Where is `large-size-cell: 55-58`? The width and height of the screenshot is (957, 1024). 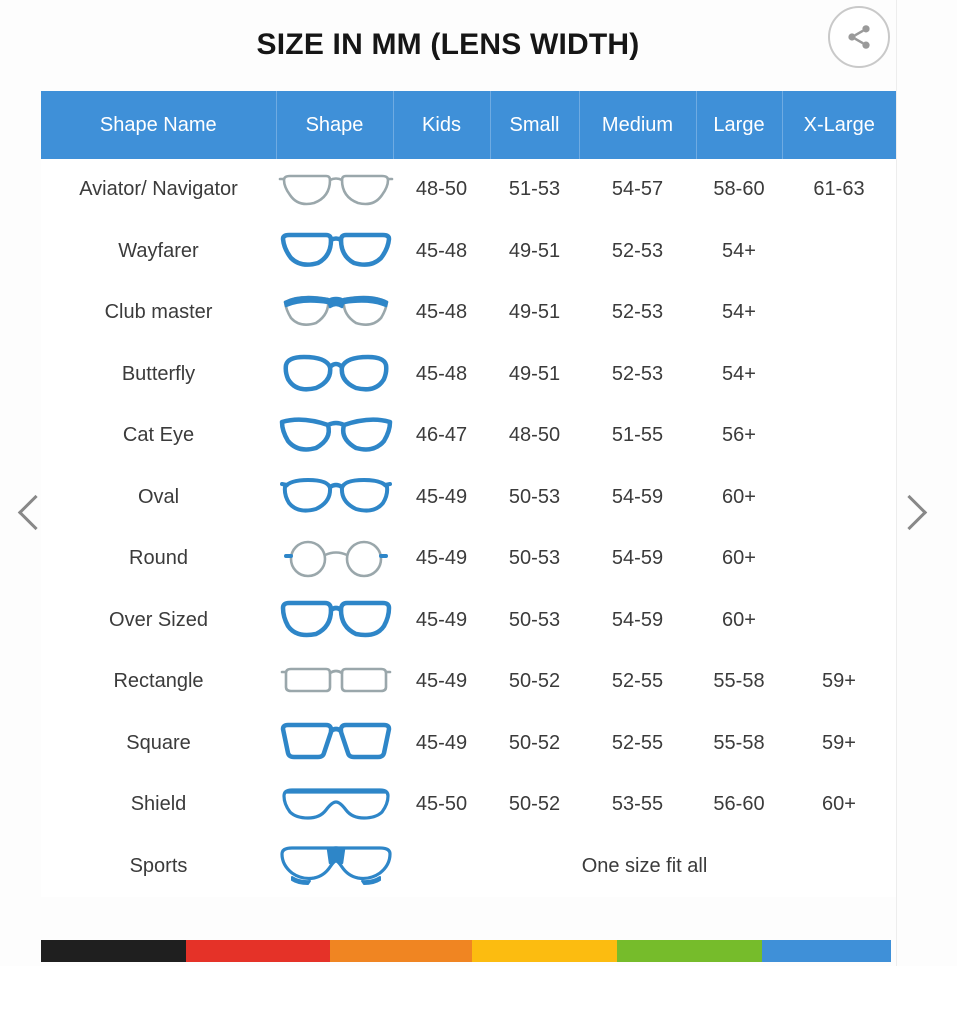
large-size-cell: 55-58 is located at coordinates (739, 743).